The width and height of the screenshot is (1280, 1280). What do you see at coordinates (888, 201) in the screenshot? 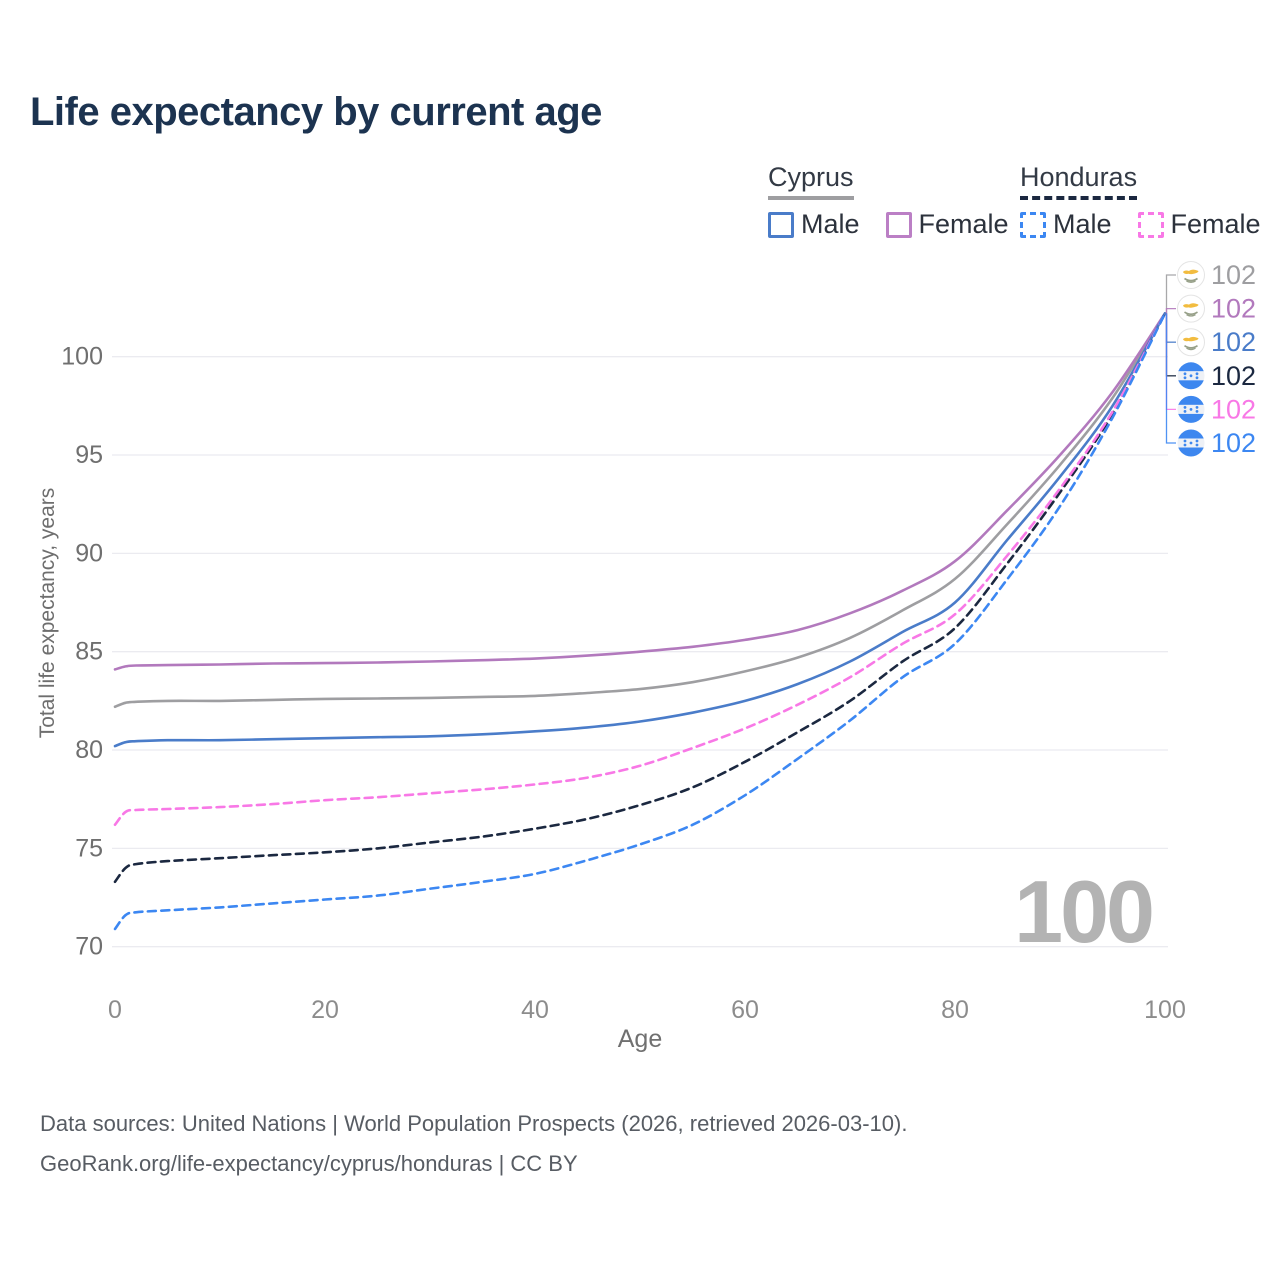
I see `legend-group-cyprus: Cyprus Male Female` at bounding box center [888, 201].